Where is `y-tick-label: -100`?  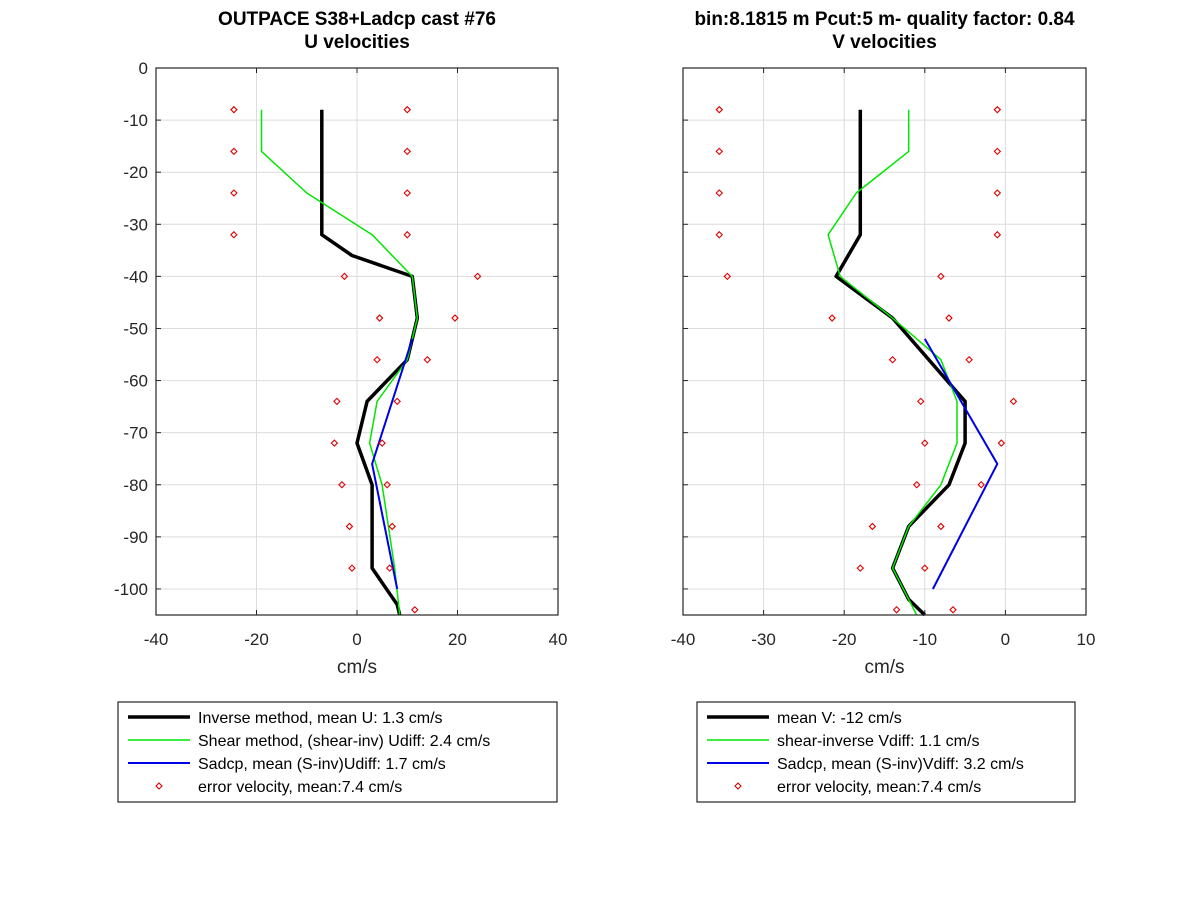 y-tick-label: -100 is located at coordinates (131, 589).